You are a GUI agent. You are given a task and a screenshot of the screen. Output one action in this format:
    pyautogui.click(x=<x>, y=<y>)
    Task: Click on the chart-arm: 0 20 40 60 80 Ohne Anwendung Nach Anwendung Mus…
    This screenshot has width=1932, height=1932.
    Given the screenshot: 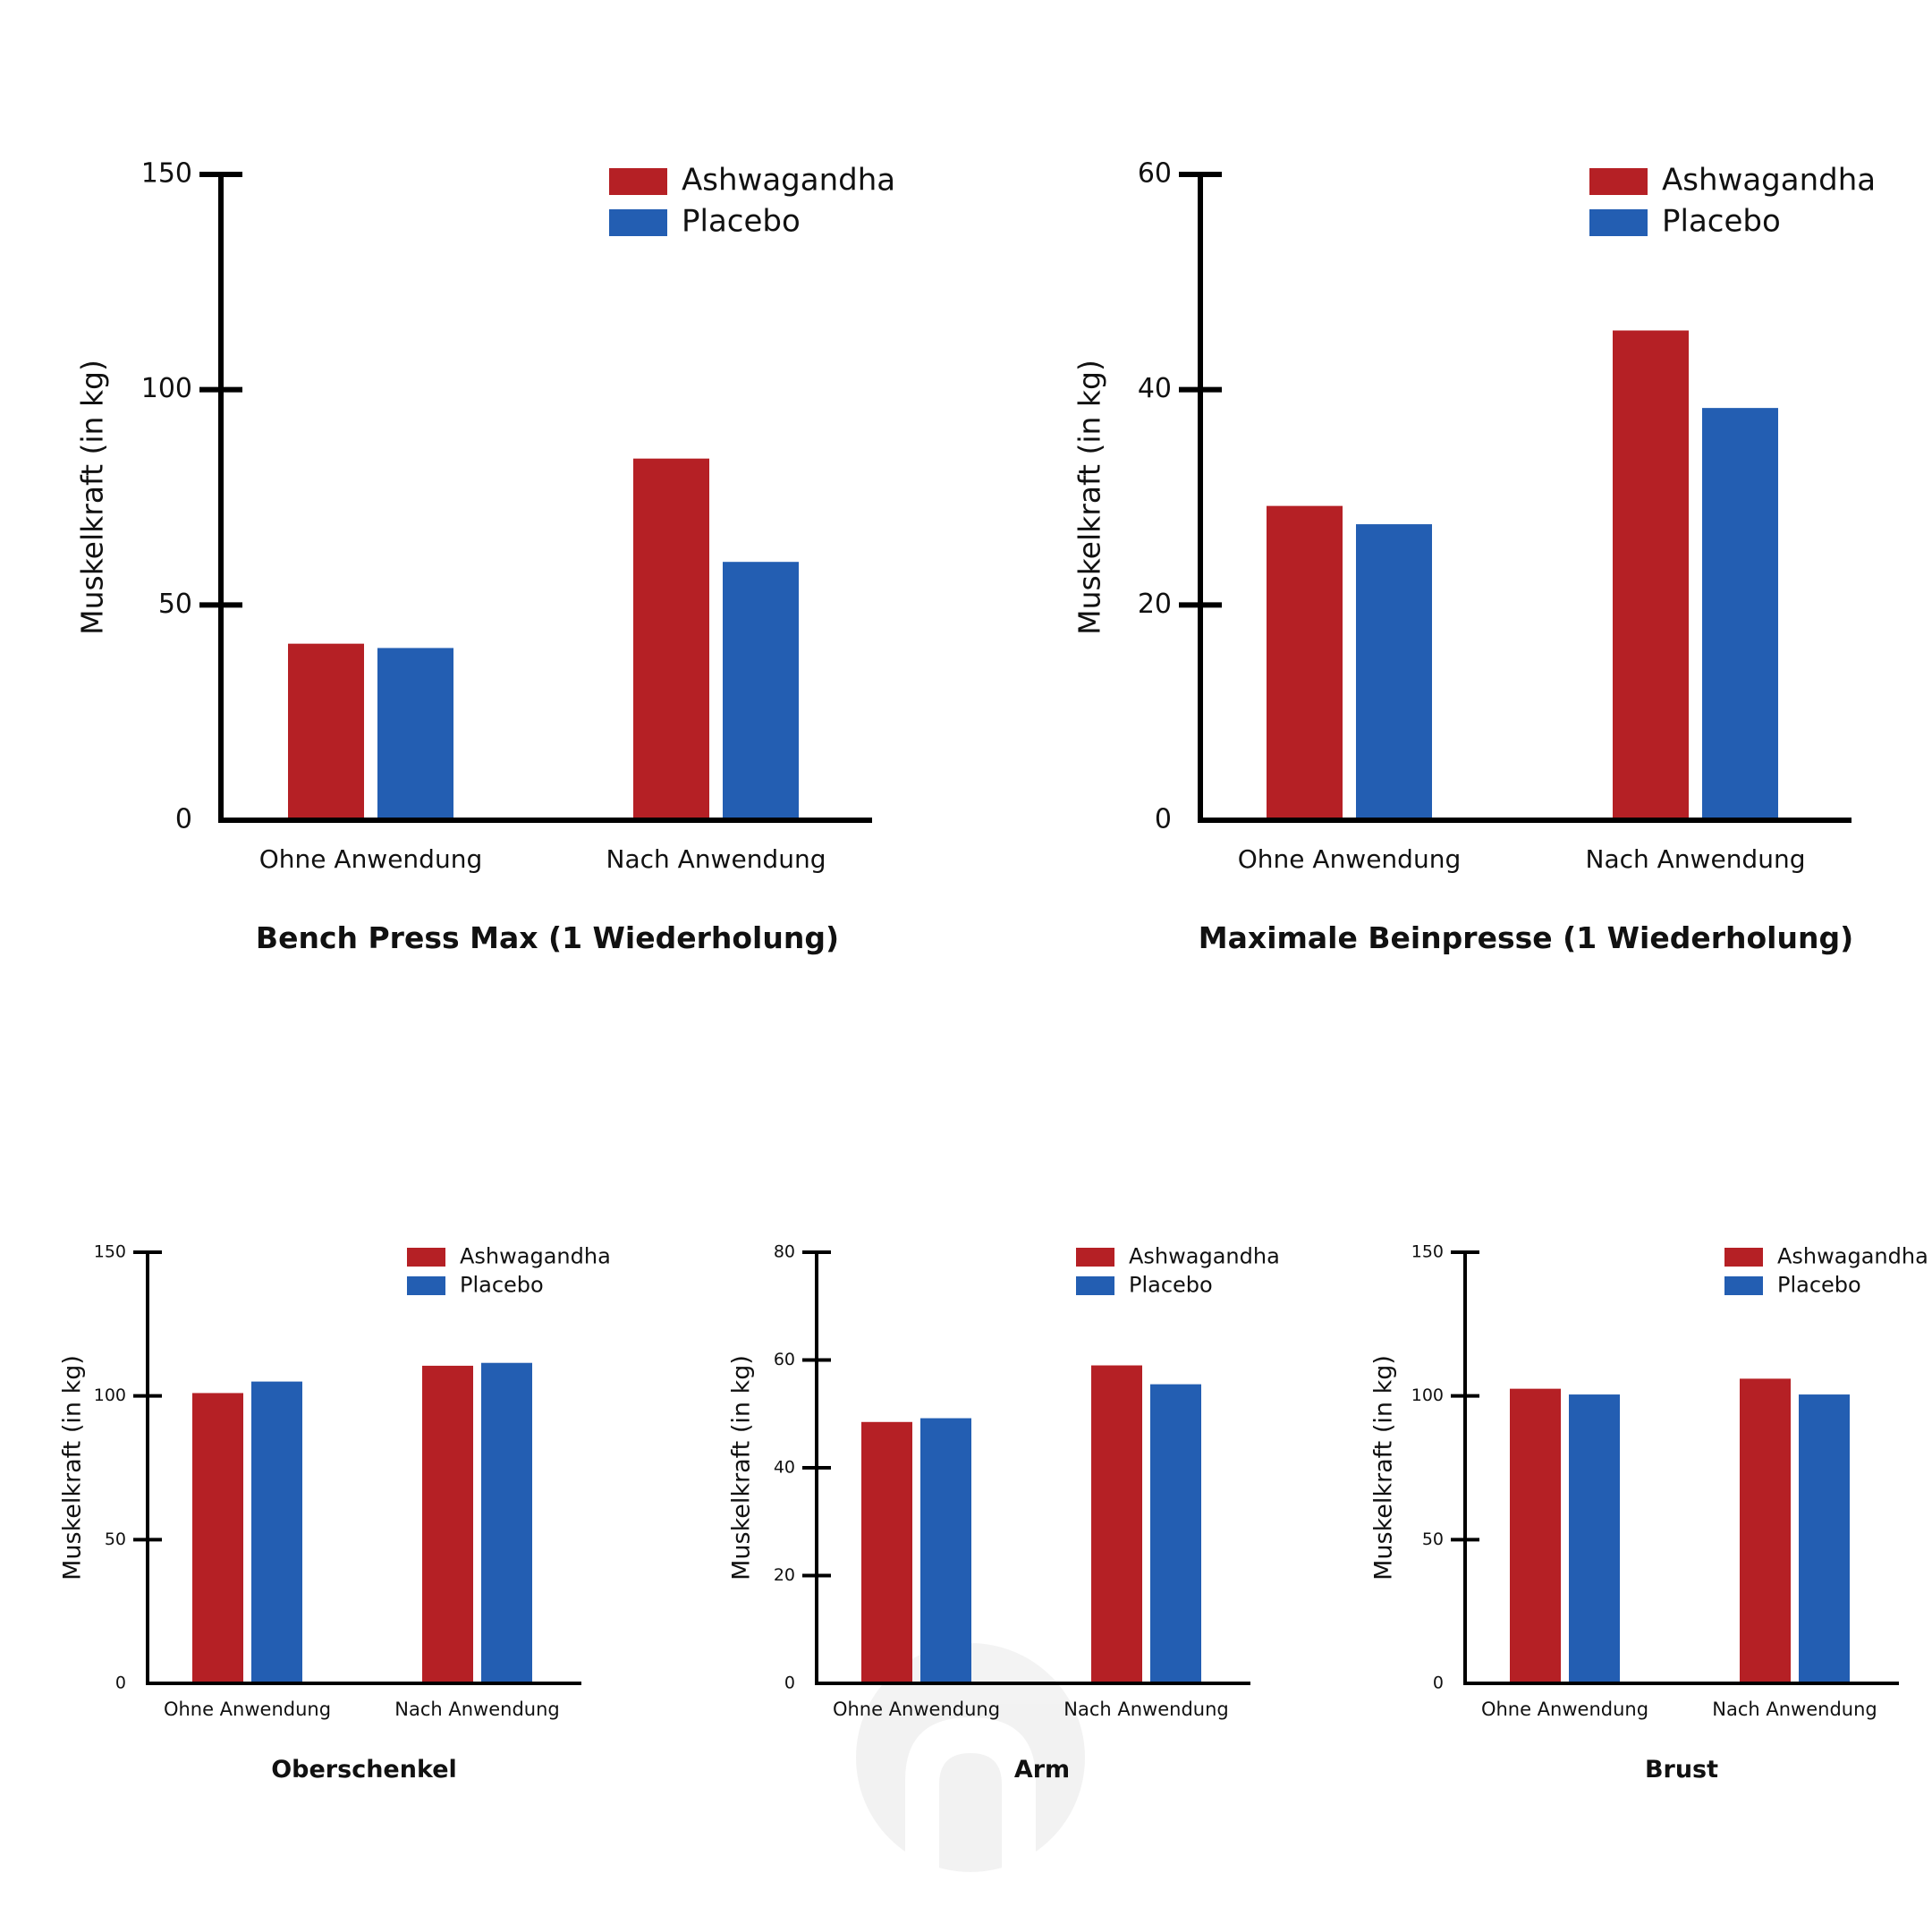 What is the action you would take?
    pyautogui.click(x=1004, y=1513)
    